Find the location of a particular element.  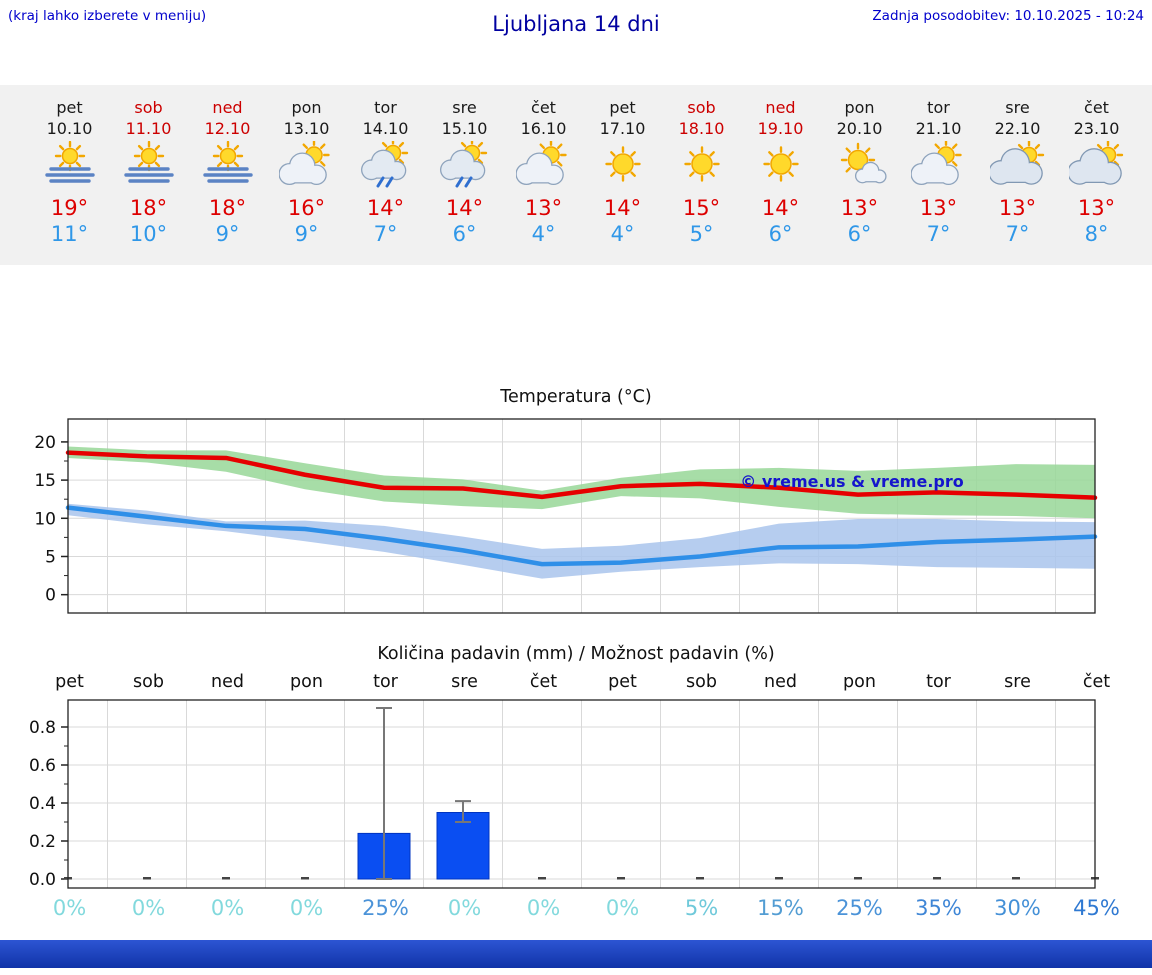

forecast-day-19.10: ned 19.10 14° 6° is located at coordinates (780, 181).